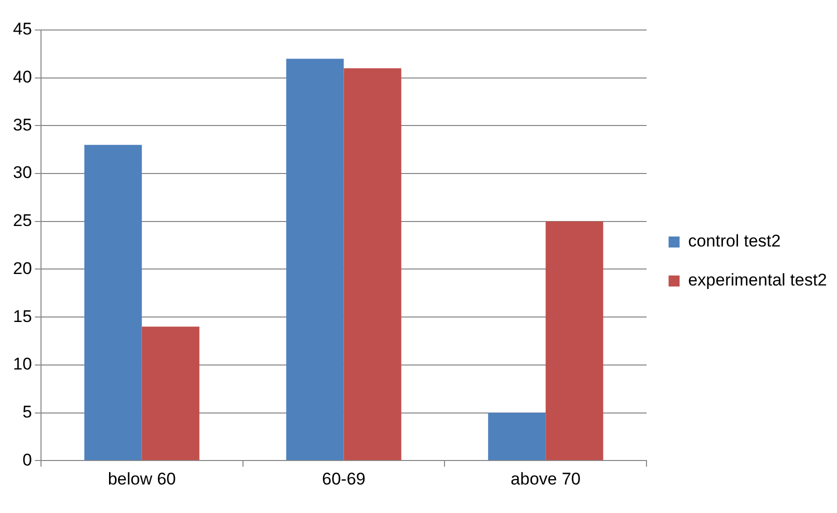 The height and width of the screenshot is (513, 837). I want to click on x-tick-label: 60-69, so click(344, 478).